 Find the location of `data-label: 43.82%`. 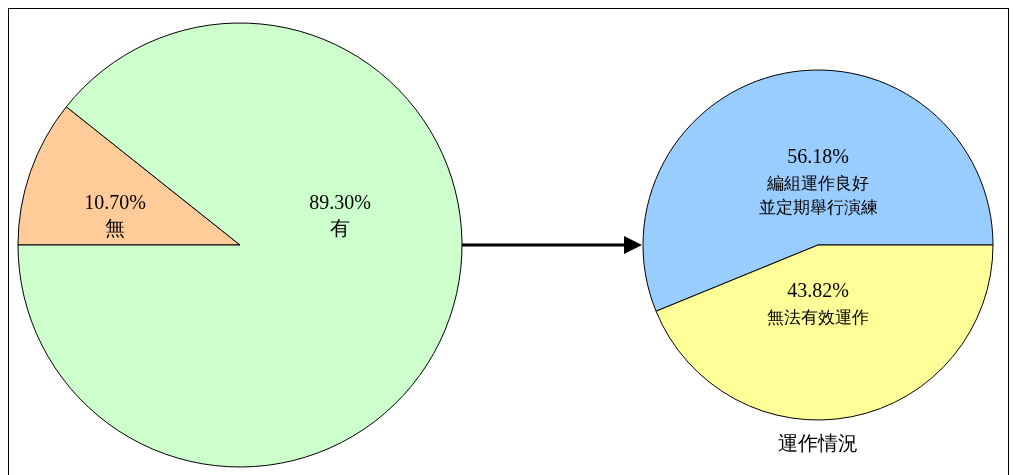

data-label: 43.82% is located at coordinates (818, 290).